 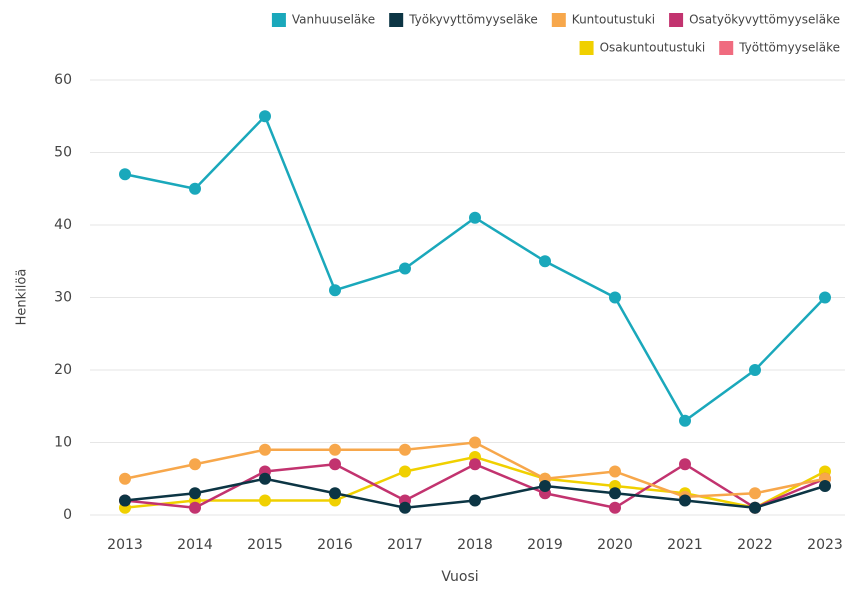 What do you see at coordinates (22, 297) in the screenshot?
I see `y-axis-label: Henkilöä` at bounding box center [22, 297].